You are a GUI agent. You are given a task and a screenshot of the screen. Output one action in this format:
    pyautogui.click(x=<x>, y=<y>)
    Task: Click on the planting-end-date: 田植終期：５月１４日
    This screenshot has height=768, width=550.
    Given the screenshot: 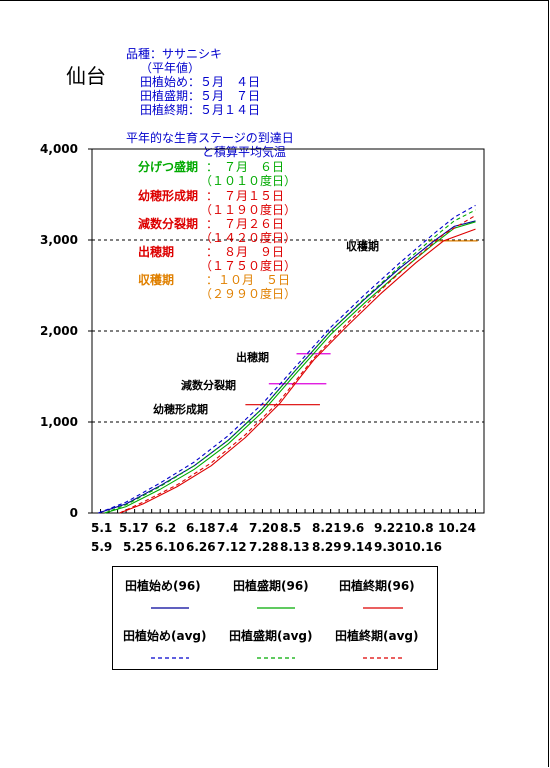 What is the action you would take?
    pyautogui.click(x=200, y=110)
    